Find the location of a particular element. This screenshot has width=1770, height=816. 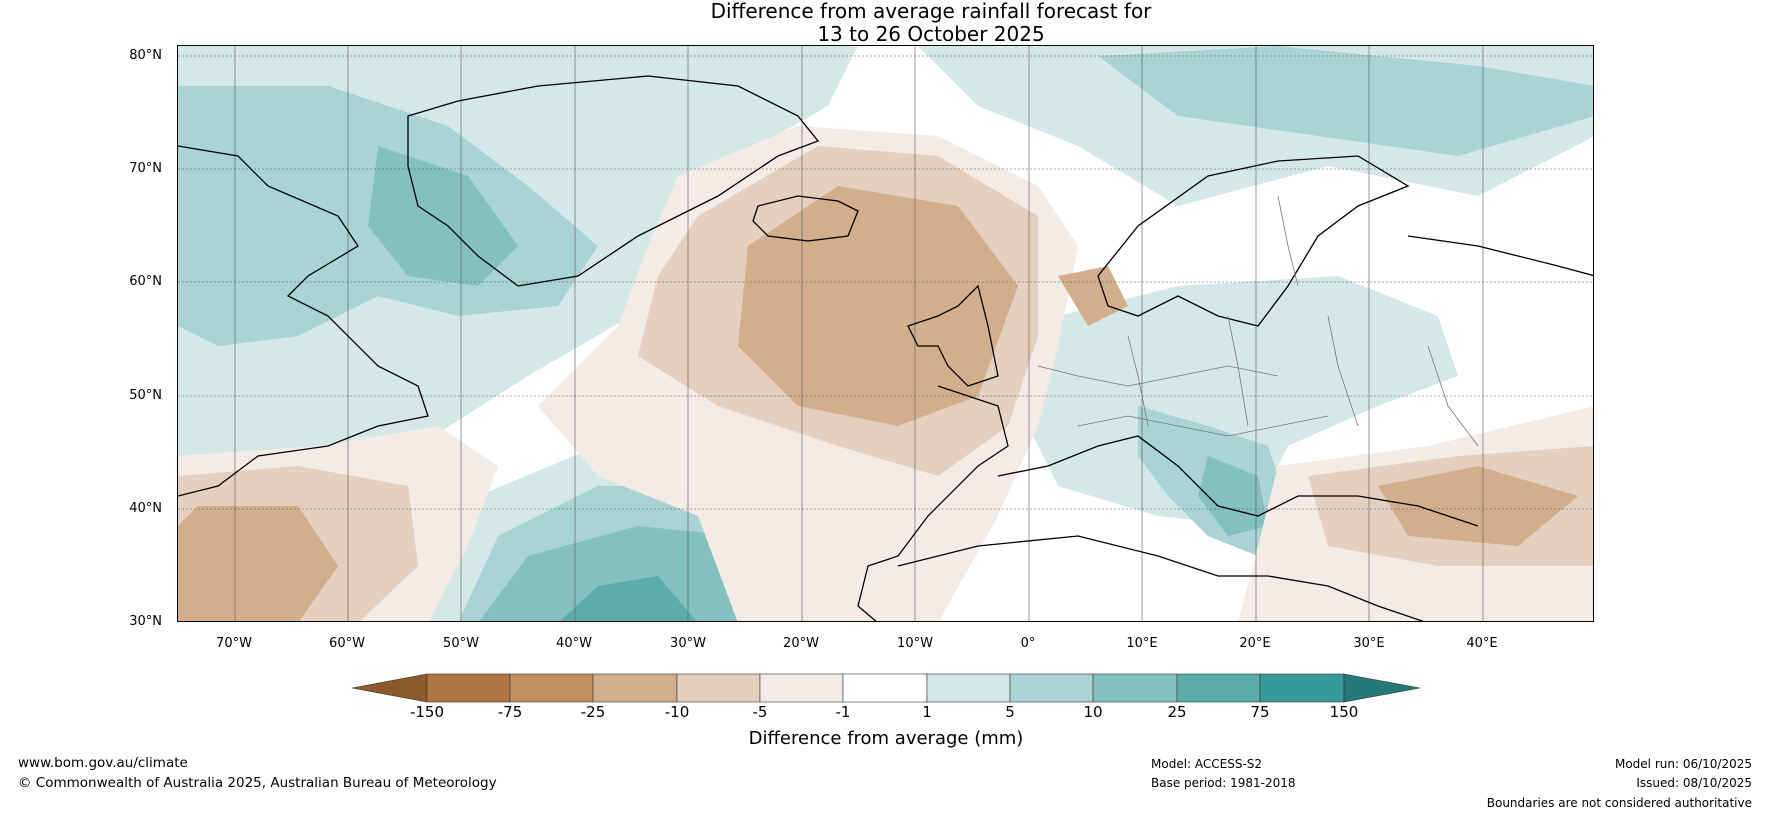

legend-colorbar is located at coordinates (886, 688).